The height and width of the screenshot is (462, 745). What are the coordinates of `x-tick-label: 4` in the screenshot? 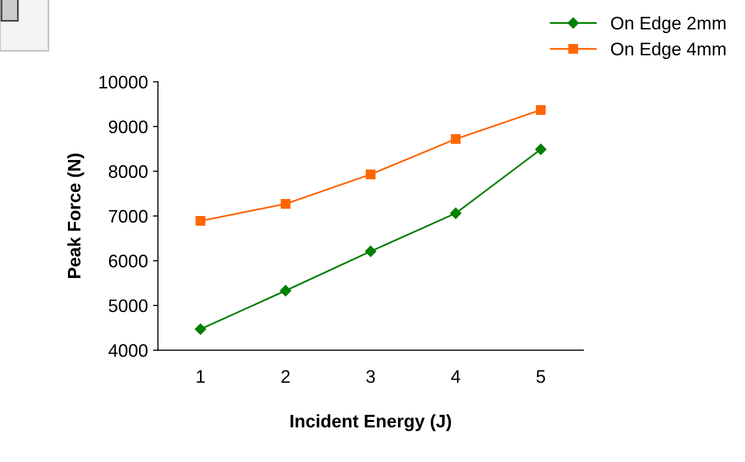 It's located at (455, 376).